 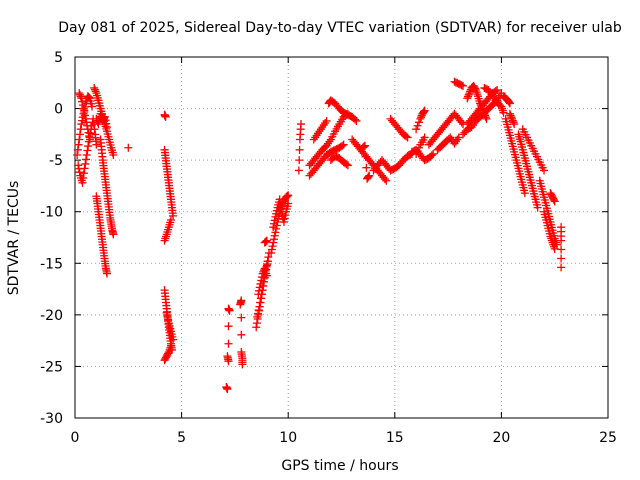 I want to click on x-tick-label: 5, so click(x=181, y=438).